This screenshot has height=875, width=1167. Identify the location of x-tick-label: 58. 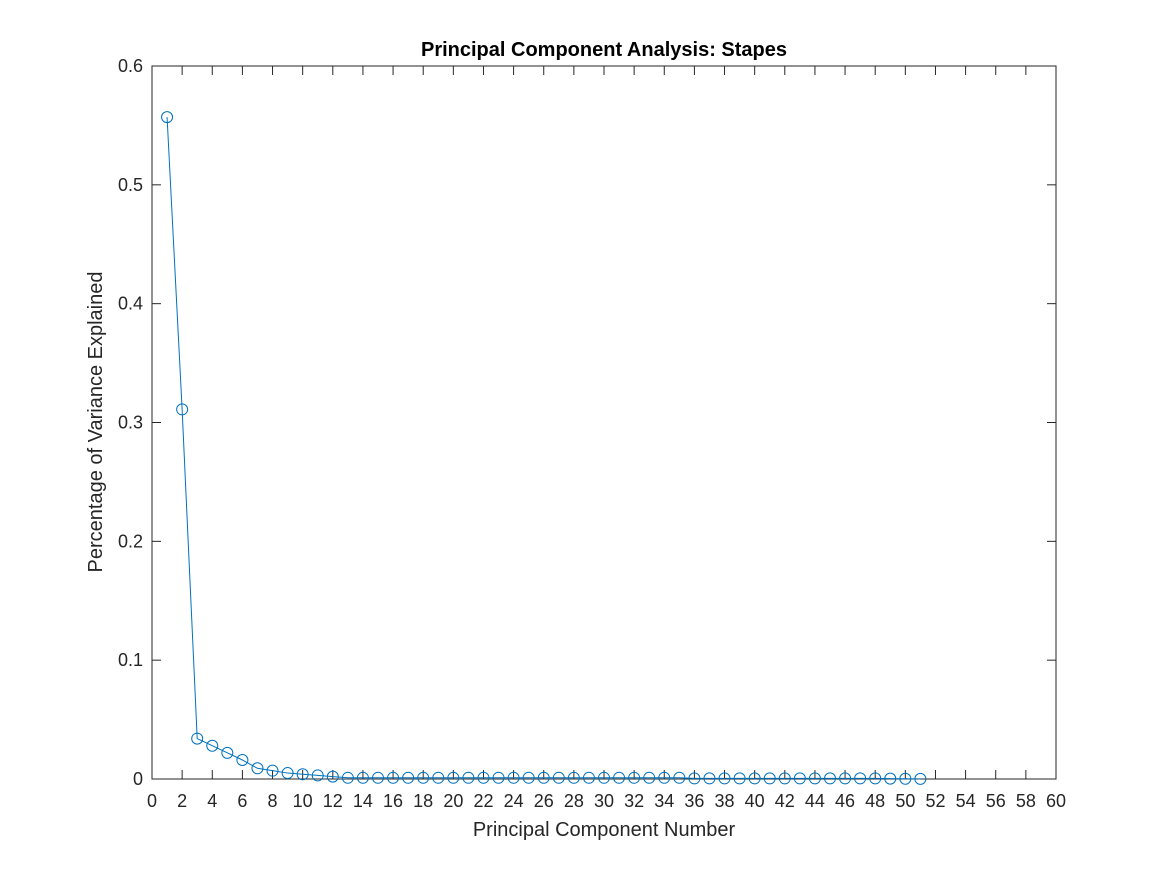
(1026, 801).